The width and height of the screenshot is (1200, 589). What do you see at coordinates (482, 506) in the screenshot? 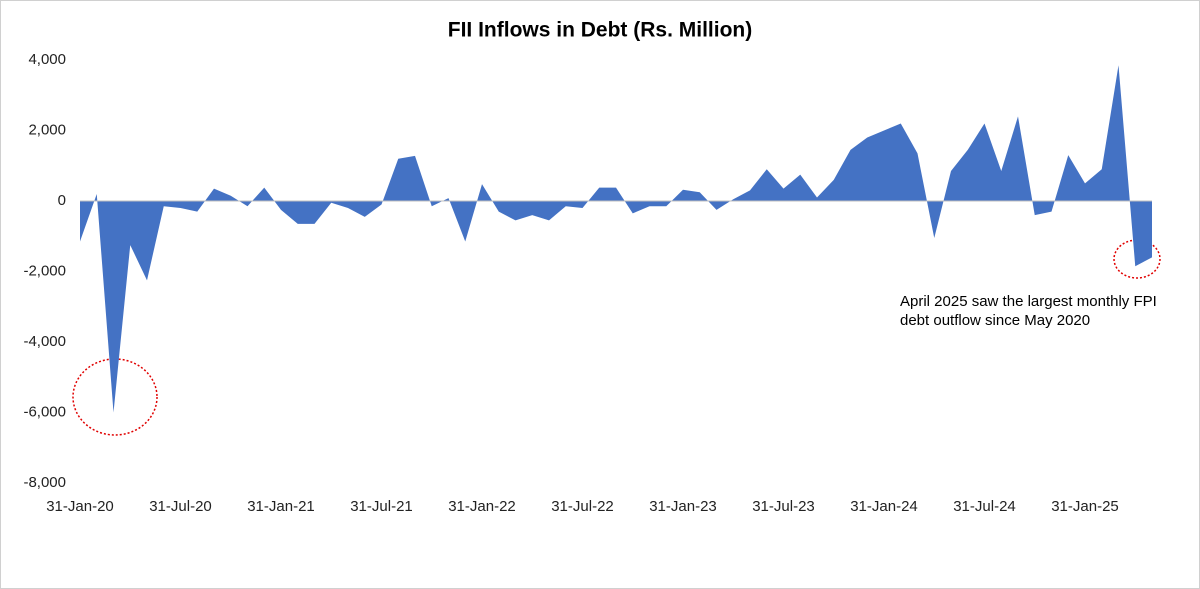
I see `x-tick-label: 31-Jan-22` at bounding box center [482, 506].